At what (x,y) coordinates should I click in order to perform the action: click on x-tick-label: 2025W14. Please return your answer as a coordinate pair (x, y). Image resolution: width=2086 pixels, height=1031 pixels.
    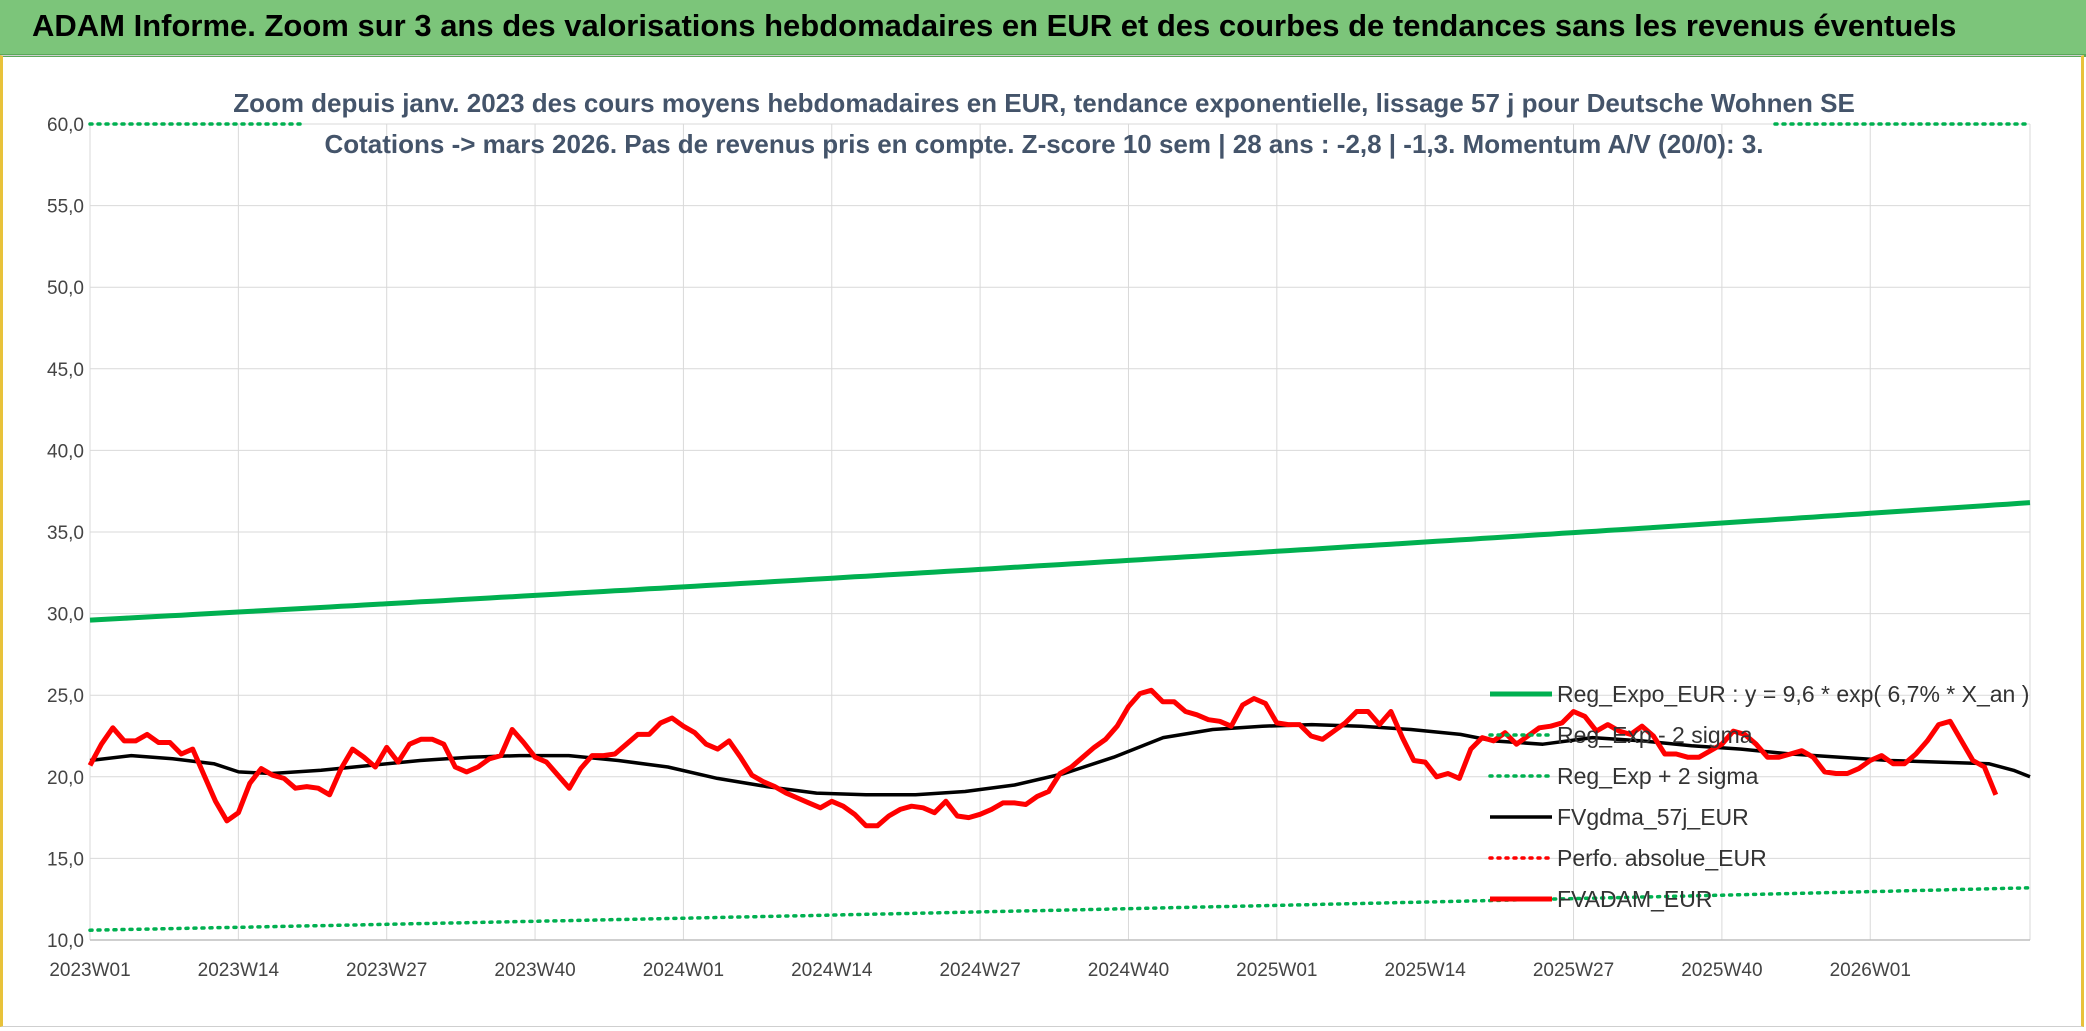
    Looking at the image, I should click on (1426, 970).